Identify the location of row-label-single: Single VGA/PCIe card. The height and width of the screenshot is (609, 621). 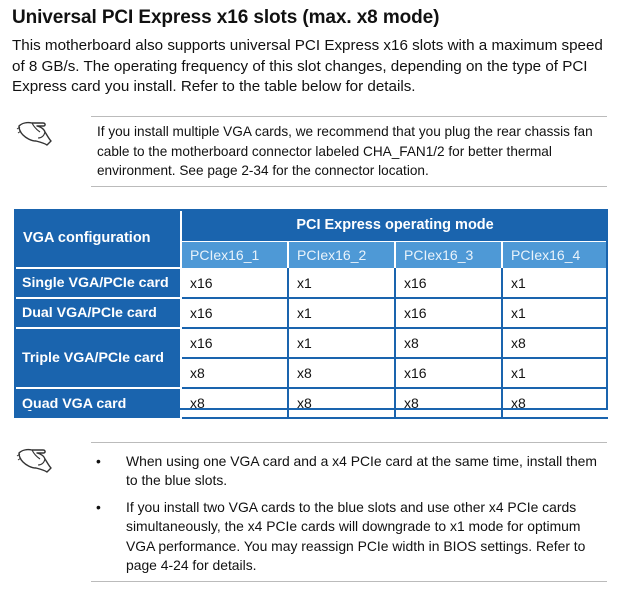
(98, 282).